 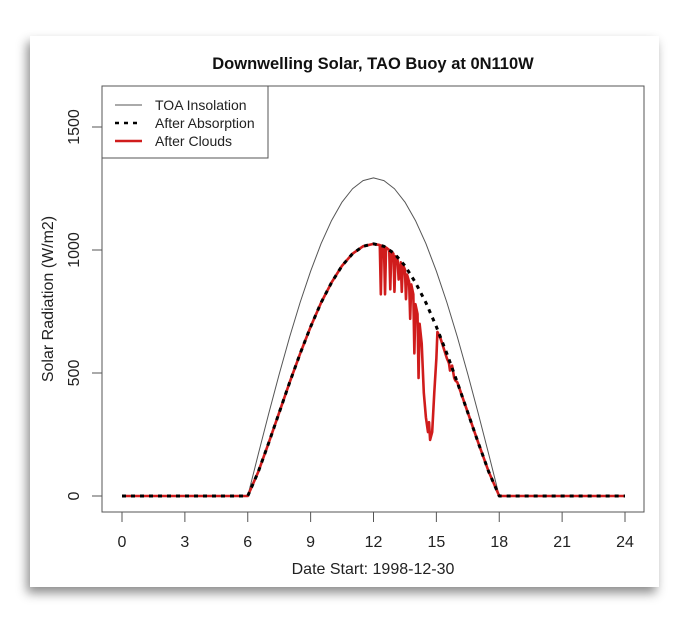 What do you see at coordinates (374, 542) in the screenshot?
I see `x-tick-label: 12` at bounding box center [374, 542].